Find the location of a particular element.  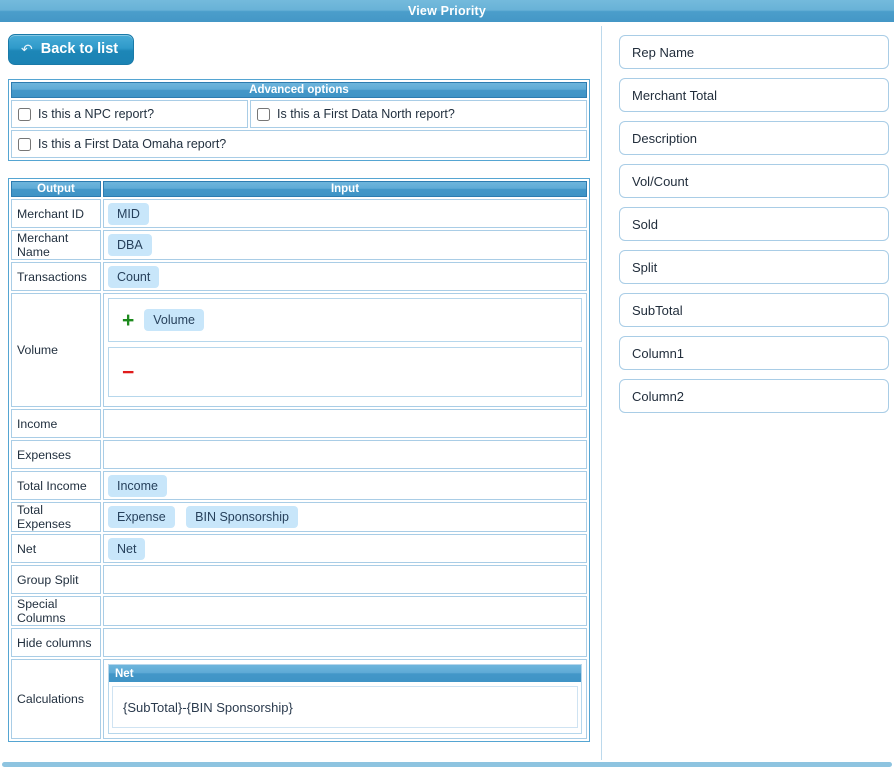

column-chip-description: Description is located at coordinates (754, 138).